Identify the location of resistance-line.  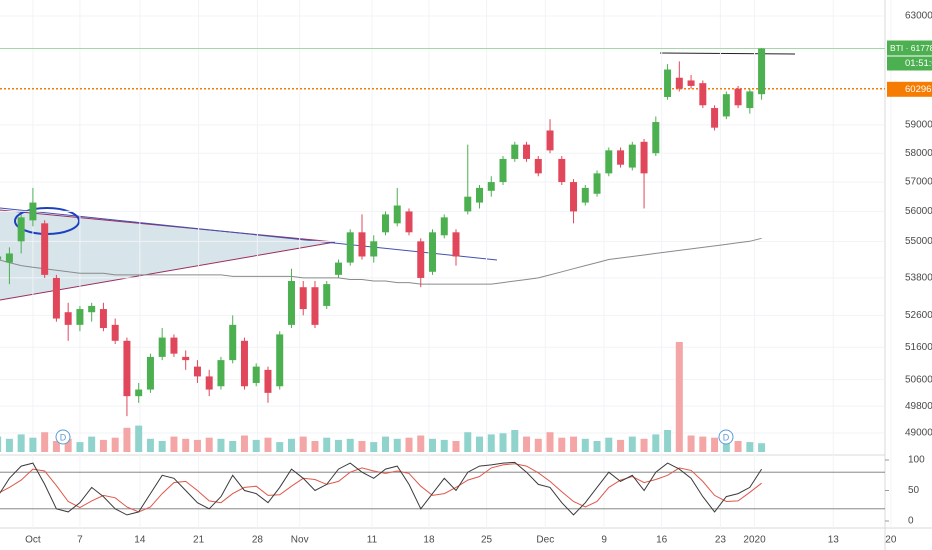
(727, 53).